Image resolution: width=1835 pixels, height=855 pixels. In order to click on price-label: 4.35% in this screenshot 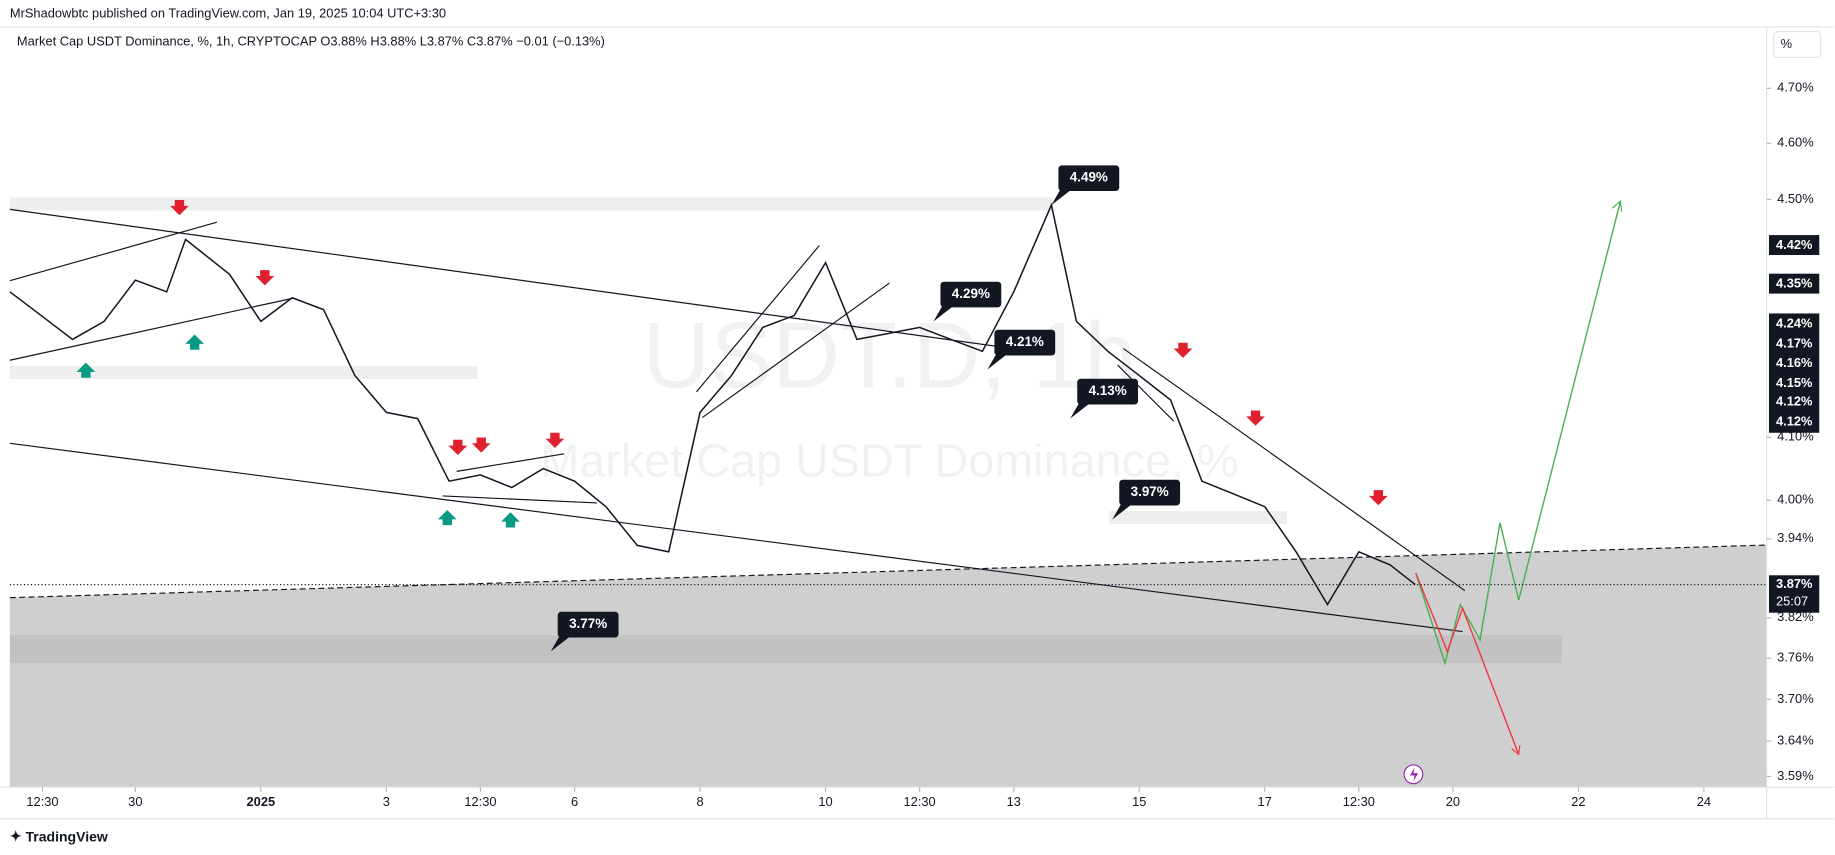, I will do `click(1794, 283)`.